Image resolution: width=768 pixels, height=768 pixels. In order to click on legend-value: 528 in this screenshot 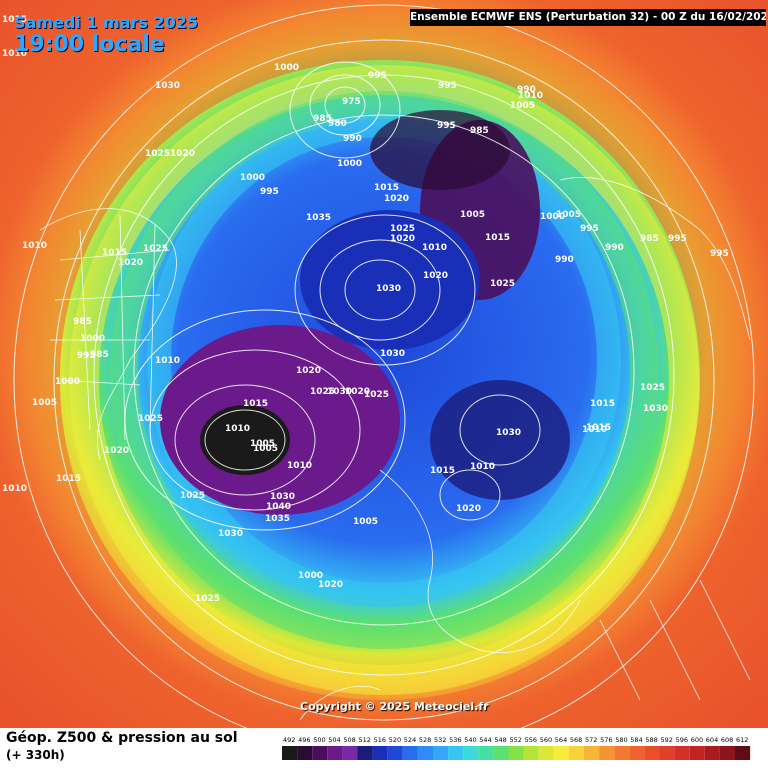, I will do `click(425, 740)`.